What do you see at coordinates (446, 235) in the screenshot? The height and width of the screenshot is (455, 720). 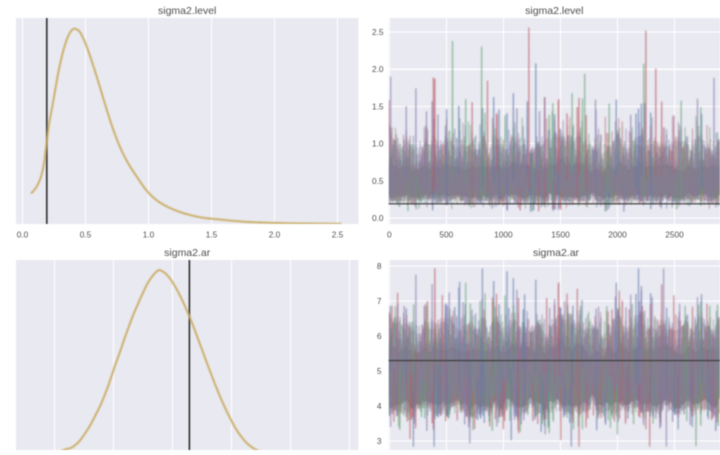 I see `svg-text: 500` at bounding box center [446, 235].